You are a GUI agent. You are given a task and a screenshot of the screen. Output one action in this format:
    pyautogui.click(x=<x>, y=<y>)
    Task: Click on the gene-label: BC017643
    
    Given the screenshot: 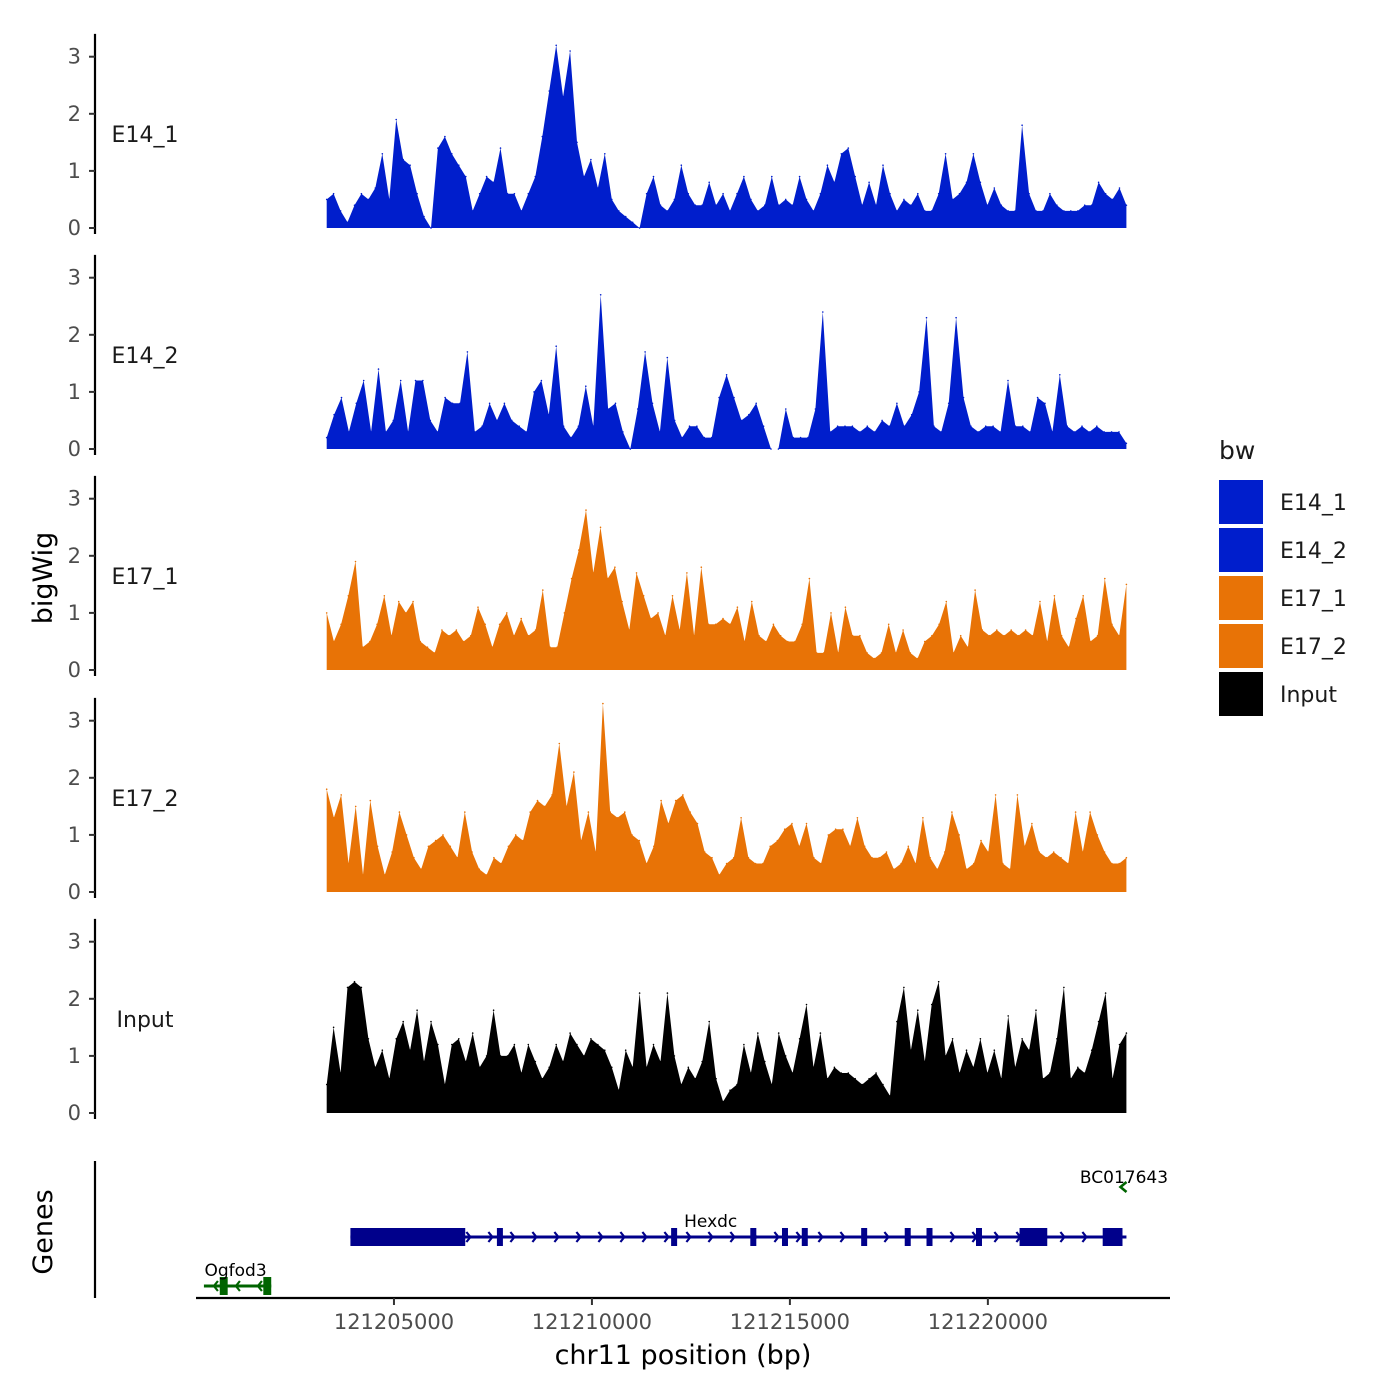 What is the action you would take?
    pyautogui.click(x=1124, y=1178)
    